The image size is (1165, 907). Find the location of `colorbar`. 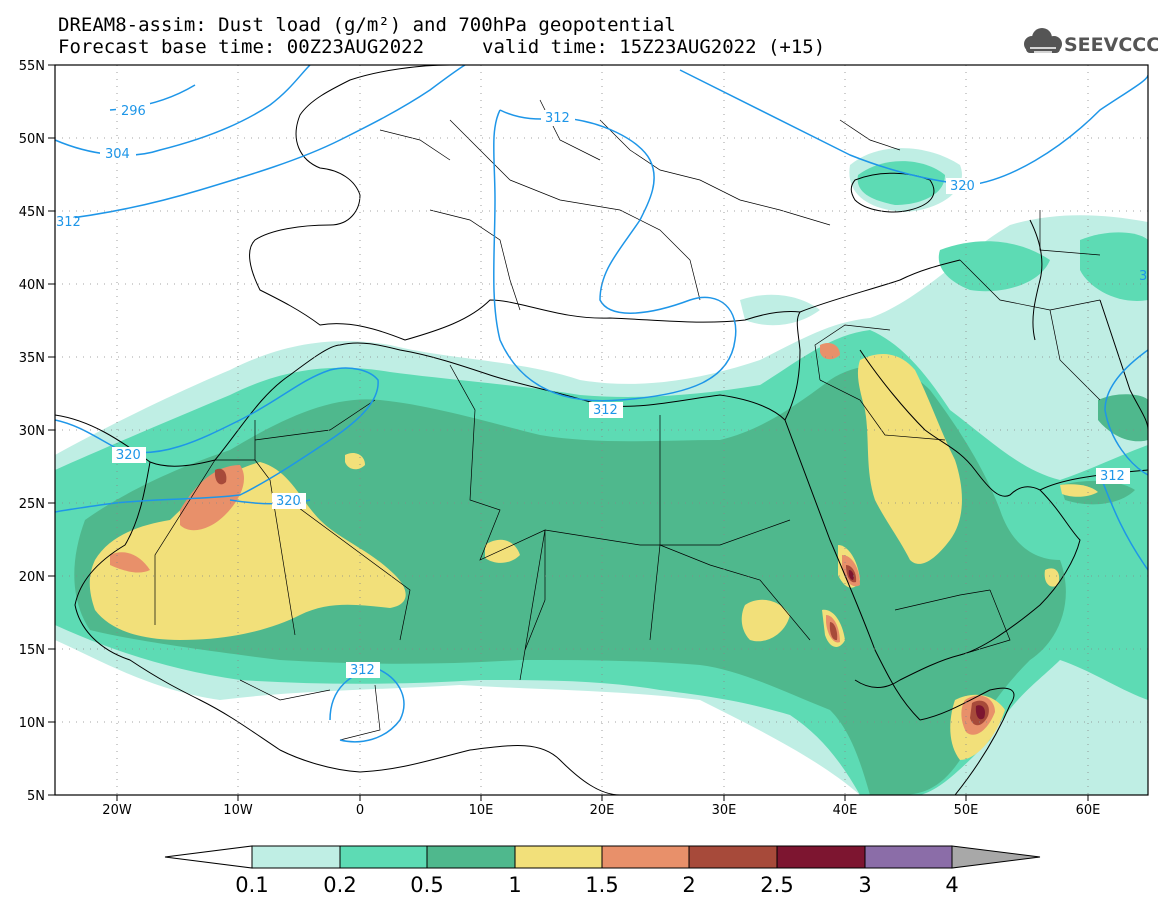

colorbar is located at coordinates (602, 857).